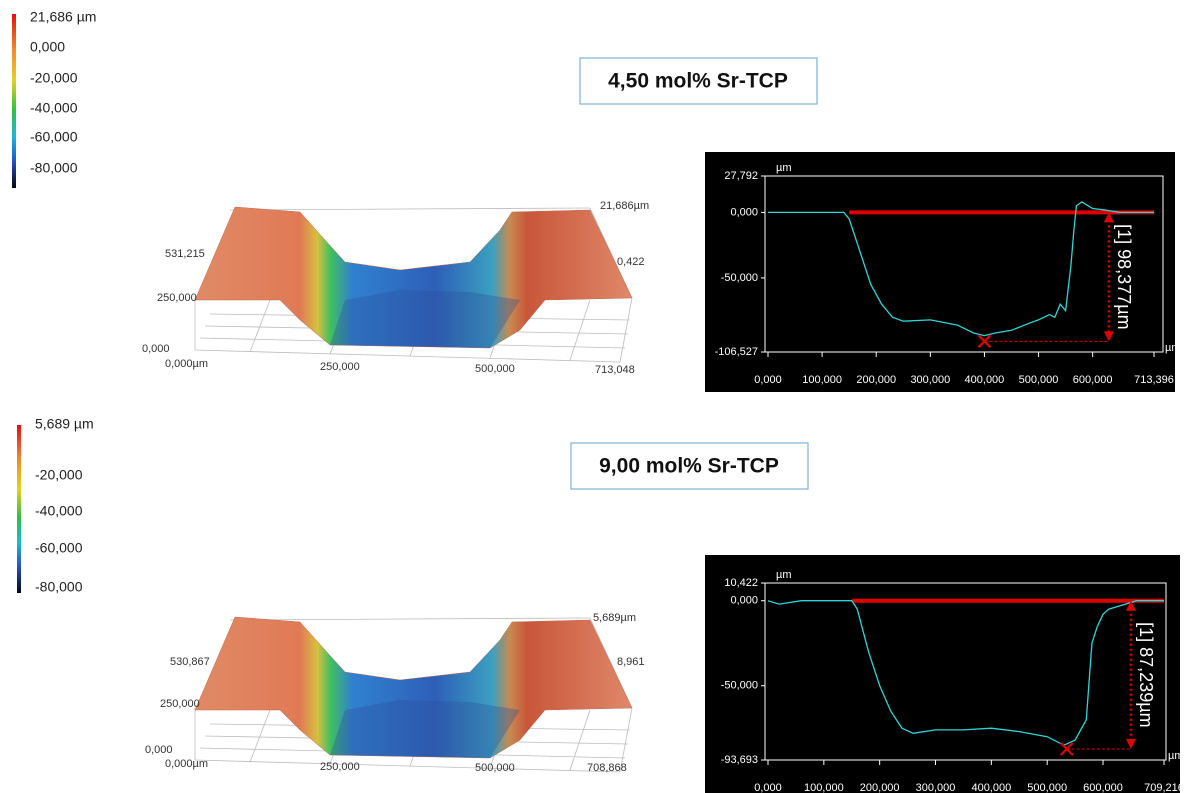  I want to click on depth-label: [1] 98,377µm, so click(1124, 276).